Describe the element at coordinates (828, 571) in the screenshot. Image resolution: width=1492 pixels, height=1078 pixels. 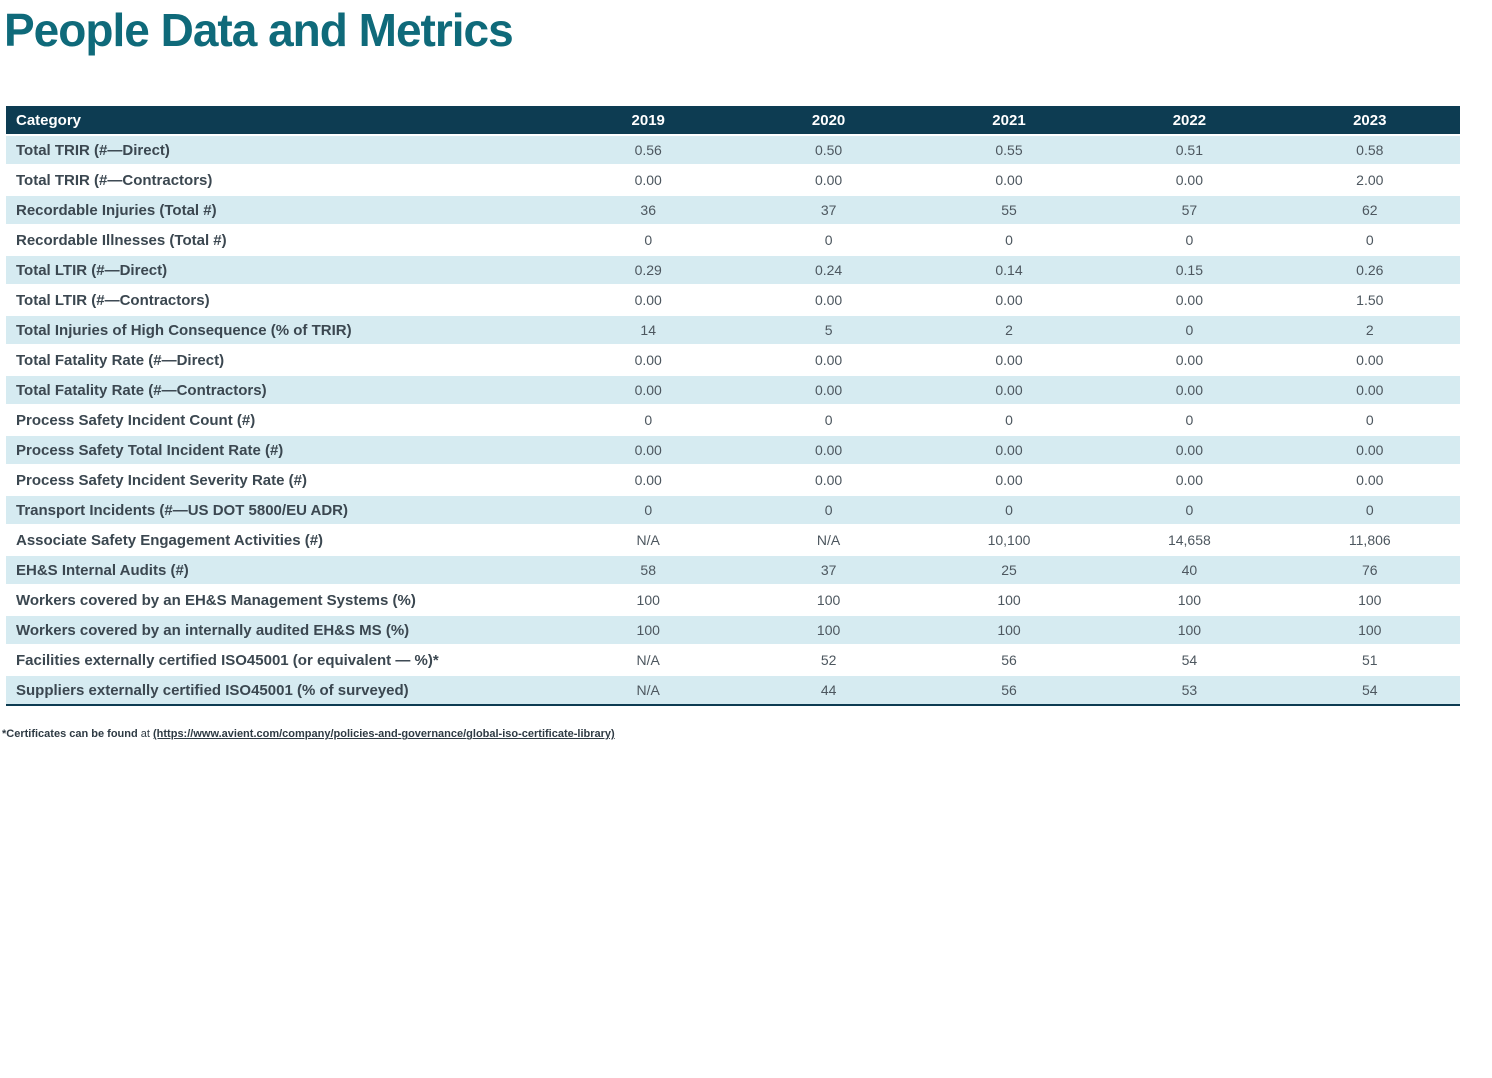
I see `value-cell: 37` at that location.